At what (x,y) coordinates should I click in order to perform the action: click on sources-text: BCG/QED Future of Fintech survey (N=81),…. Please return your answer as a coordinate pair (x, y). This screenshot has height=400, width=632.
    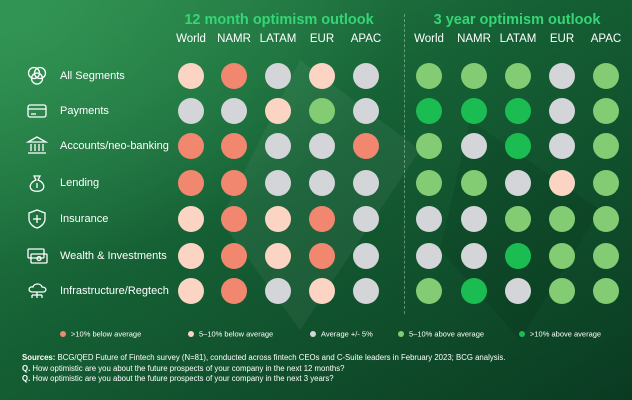
    Looking at the image, I should click on (280, 357).